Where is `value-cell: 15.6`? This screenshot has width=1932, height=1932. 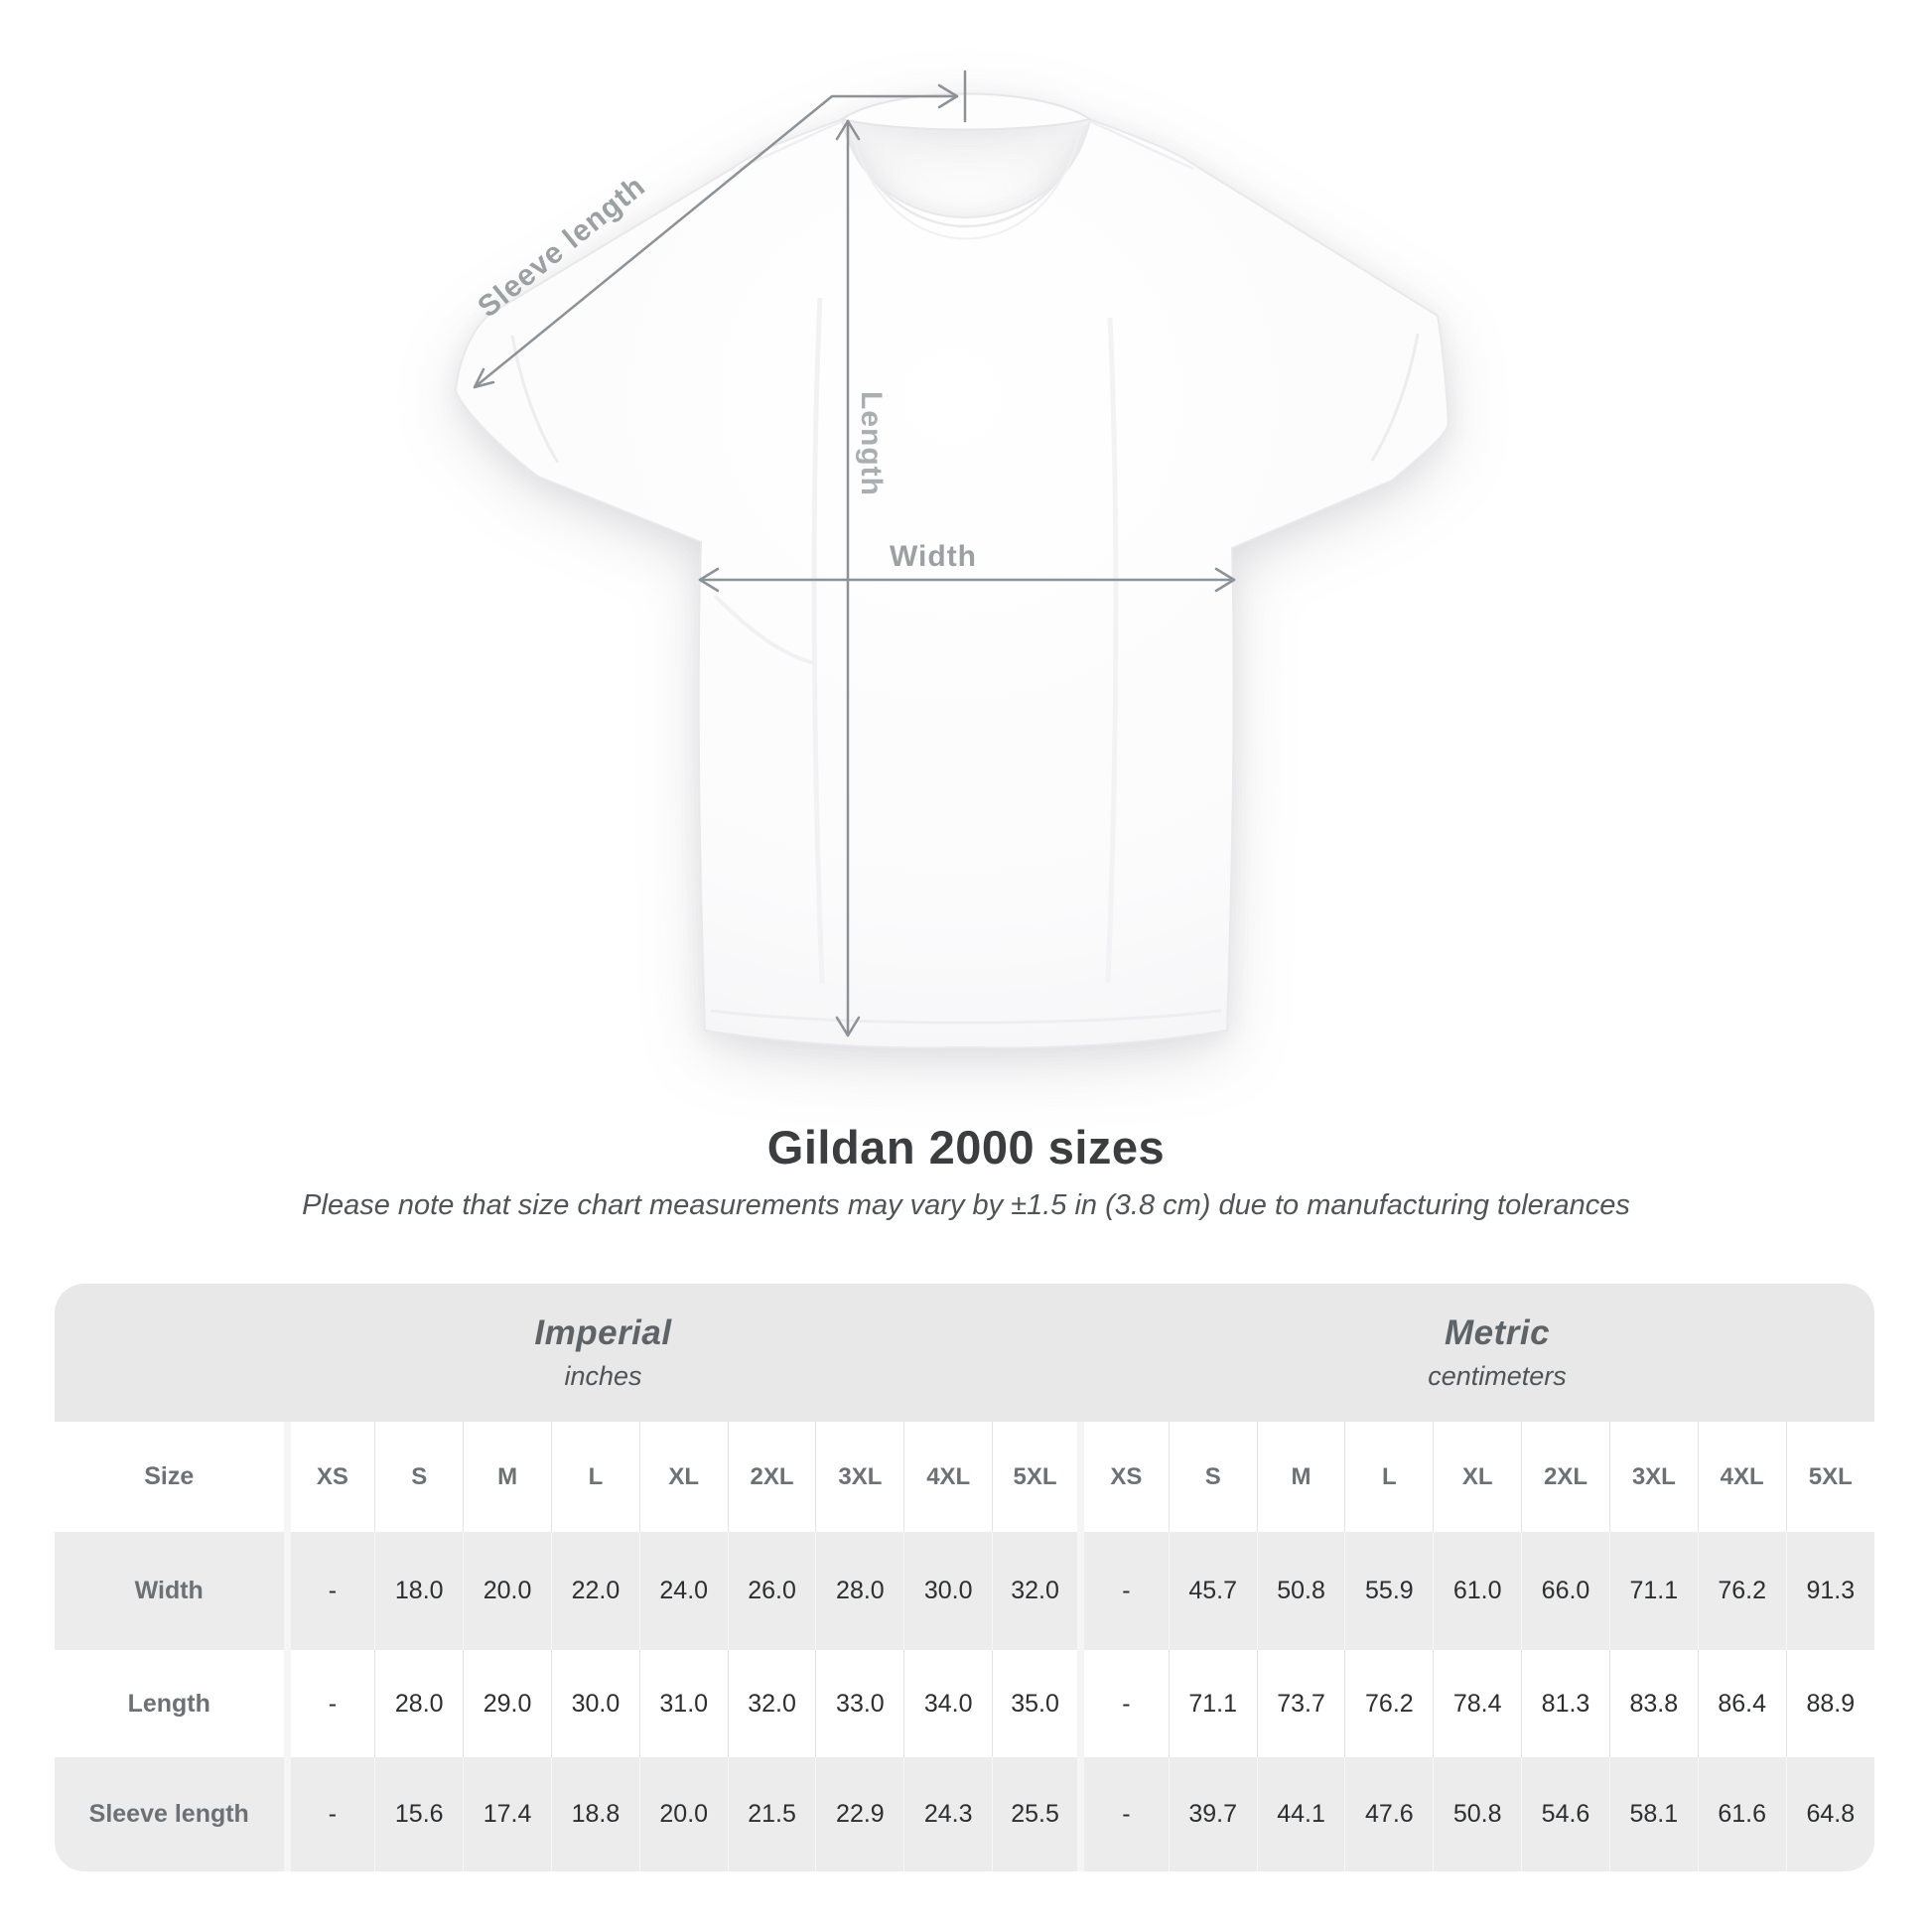 value-cell: 15.6 is located at coordinates (419, 1814).